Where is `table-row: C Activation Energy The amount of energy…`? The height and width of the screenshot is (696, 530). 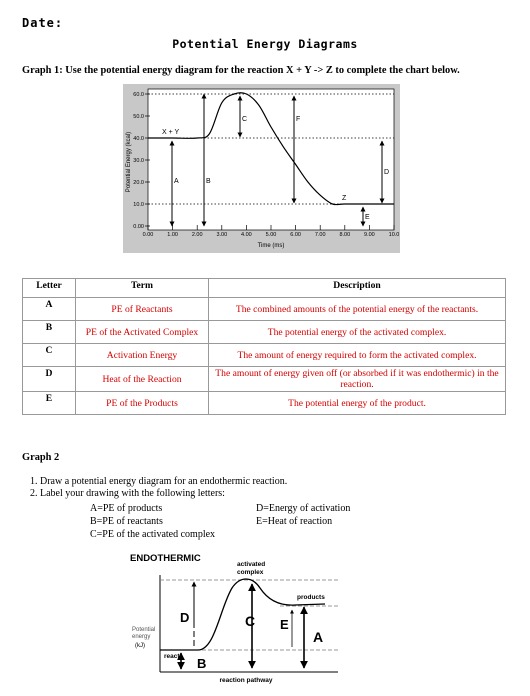
table-row: C Activation Energy The amount of energy… is located at coordinates (264, 355).